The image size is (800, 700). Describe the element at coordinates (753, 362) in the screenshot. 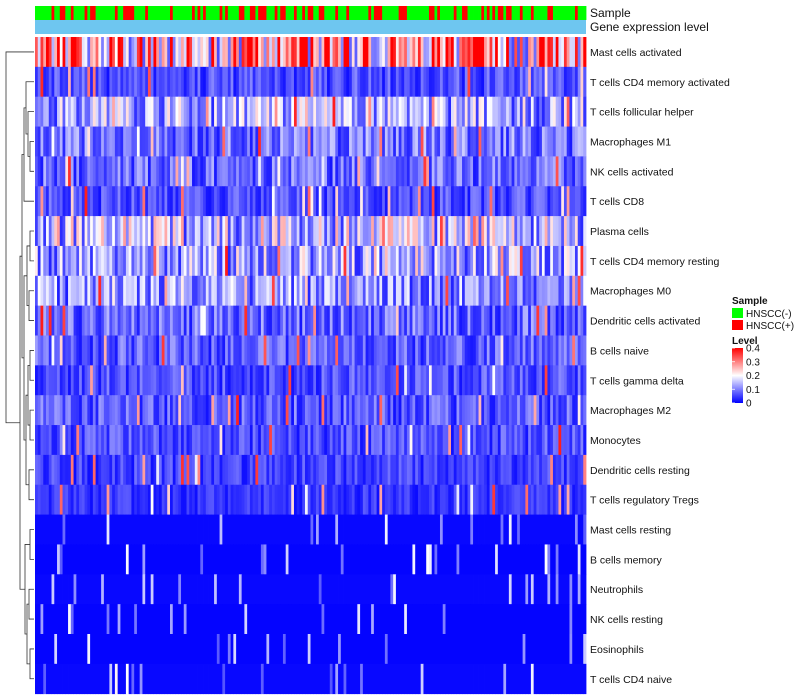

I see `legend-level-tick-label: 0.3` at that location.